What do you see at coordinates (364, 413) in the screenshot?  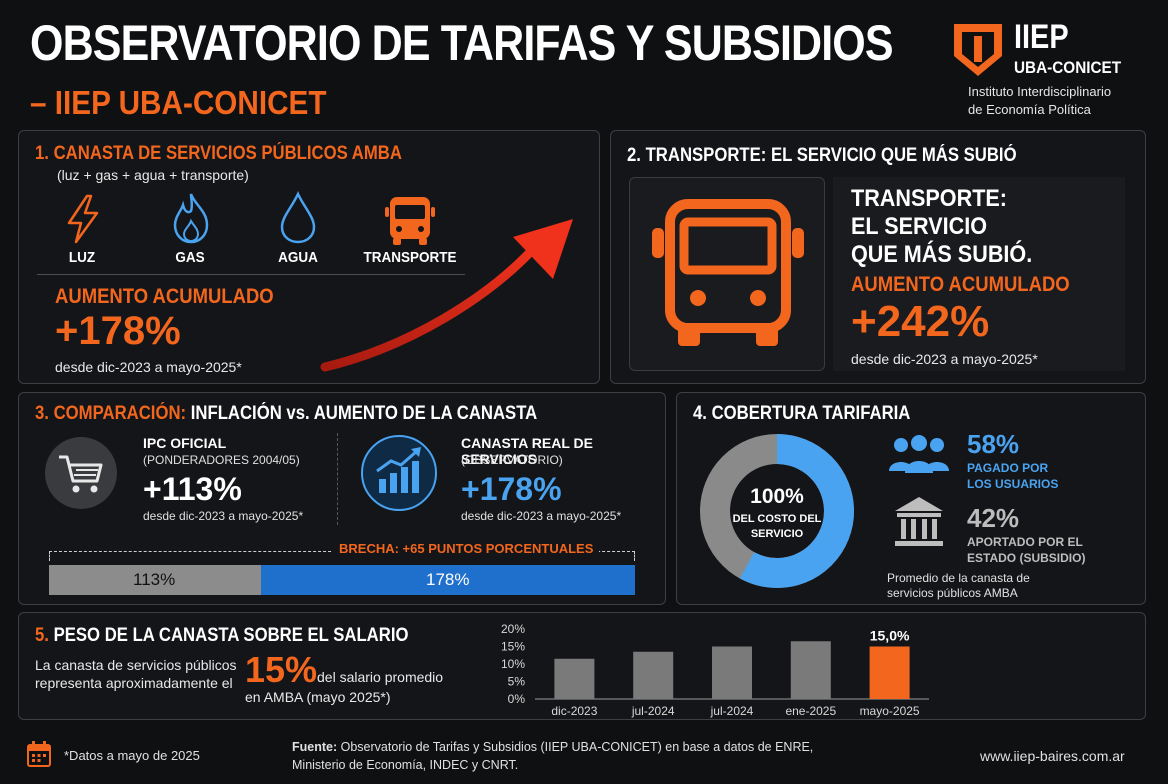 I see `panel-title-rest: INFLACIÓN vs. AUMENTO DE LA CANASTA` at bounding box center [364, 413].